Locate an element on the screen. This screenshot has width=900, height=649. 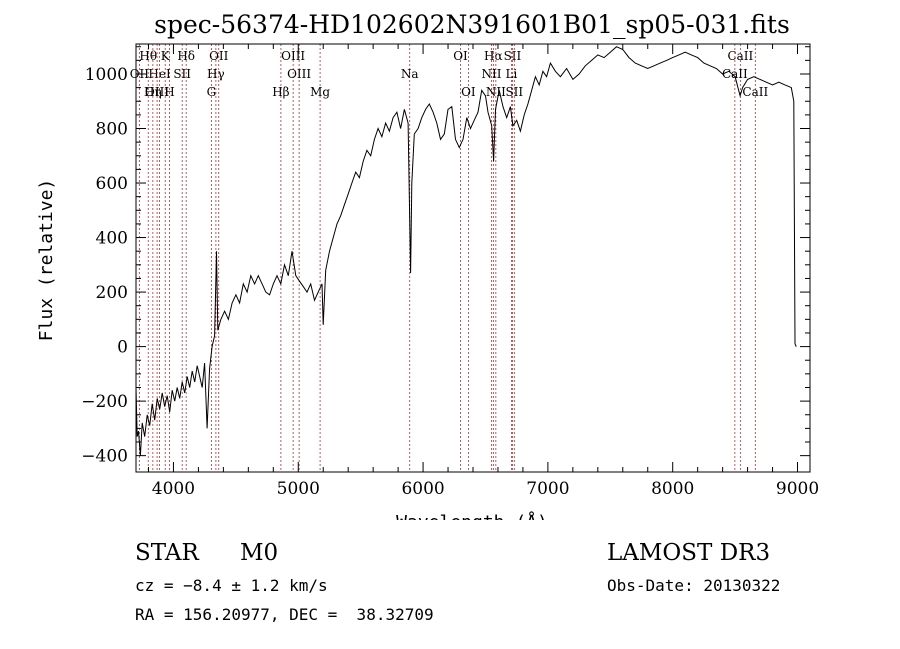
observation-date: Obs-Date: 20130322 is located at coordinates (694, 585).